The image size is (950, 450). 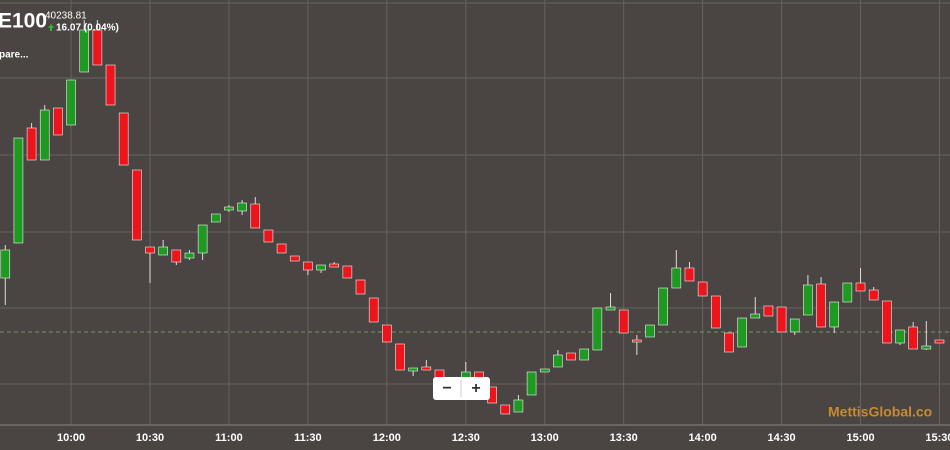 I want to click on x-tick-label: 10:00, so click(x=71, y=438).